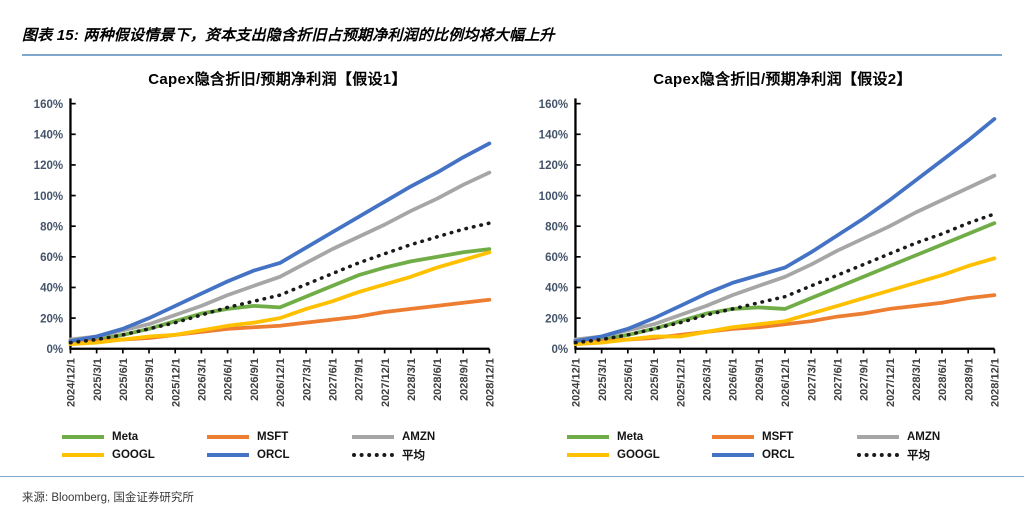 Image resolution: width=1024 pixels, height=519 pixels. I want to click on legend-label-meta: Meta, so click(125, 436).